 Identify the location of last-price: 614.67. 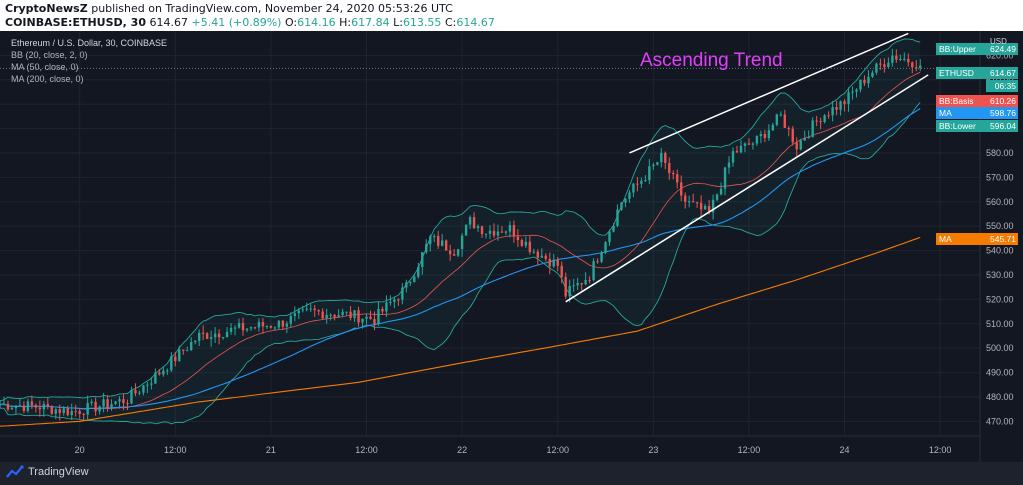
(168, 22).